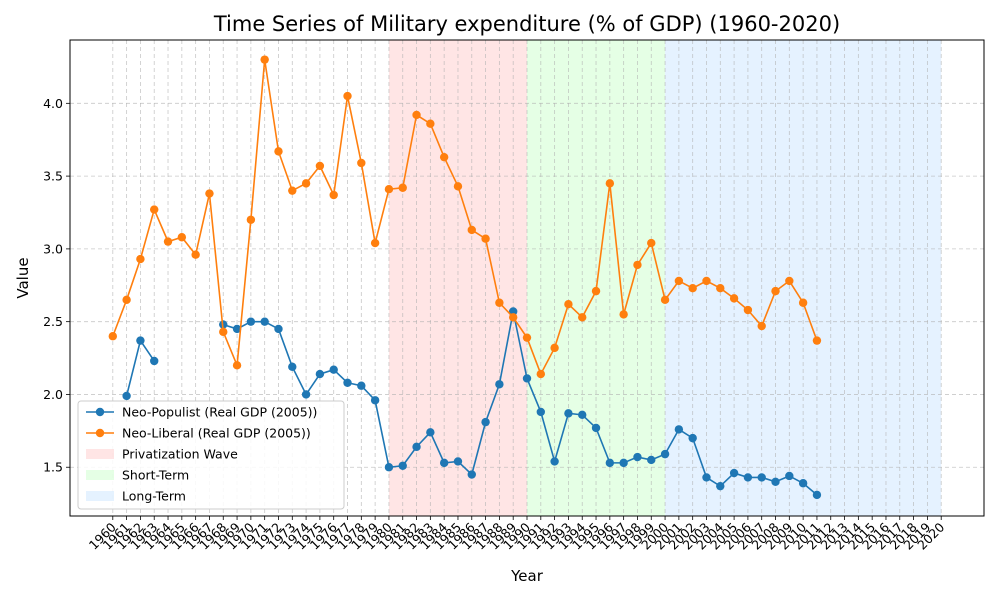 This screenshot has width=1000, height=600. I want to click on legend-label: Privatization Wave, so click(180, 454).